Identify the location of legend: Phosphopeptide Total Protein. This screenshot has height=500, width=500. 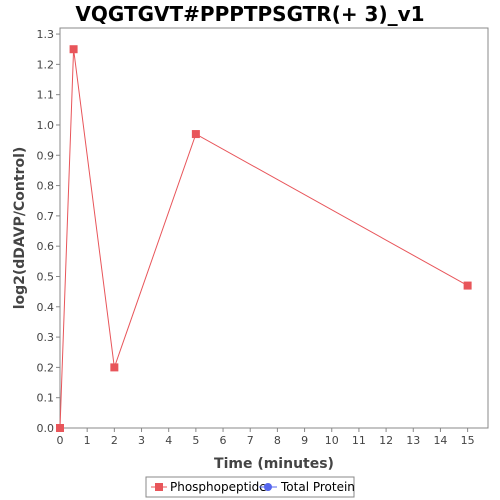
(250, 487).